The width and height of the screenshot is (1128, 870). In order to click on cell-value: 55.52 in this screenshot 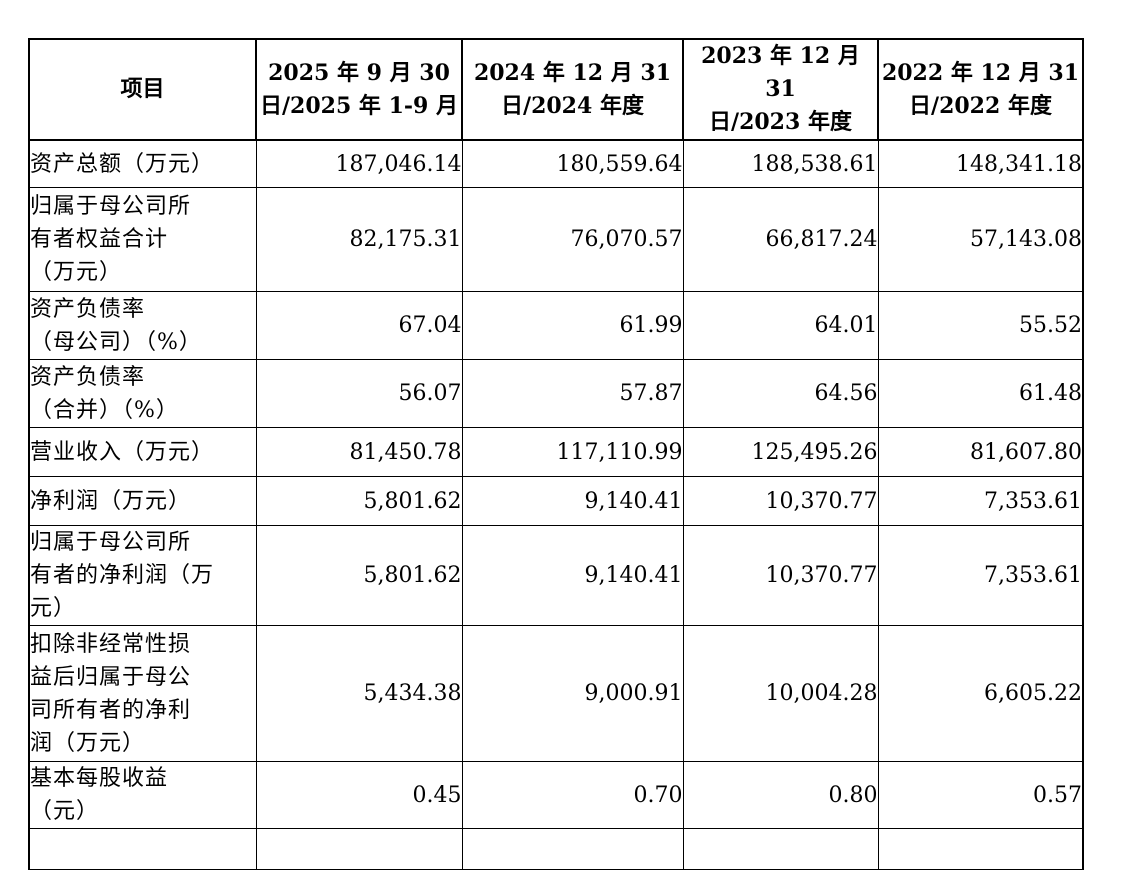, I will do `click(980, 325)`.